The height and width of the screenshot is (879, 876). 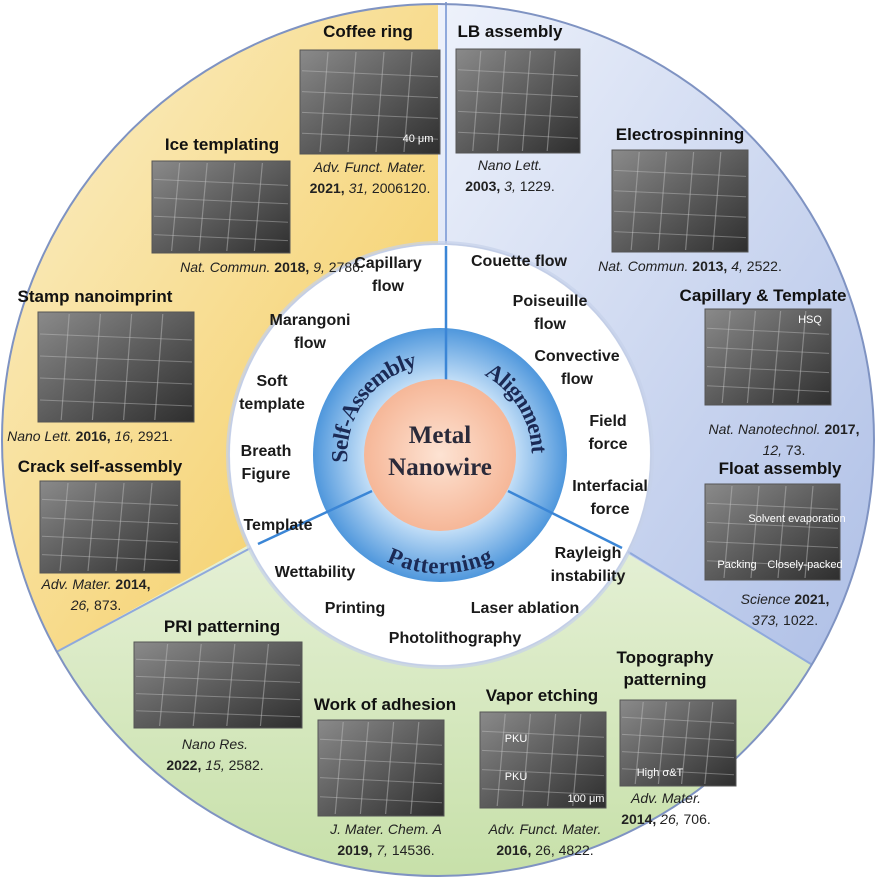 What do you see at coordinates (516, 739) in the screenshot?
I see `image-text: PKU` at bounding box center [516, 739].